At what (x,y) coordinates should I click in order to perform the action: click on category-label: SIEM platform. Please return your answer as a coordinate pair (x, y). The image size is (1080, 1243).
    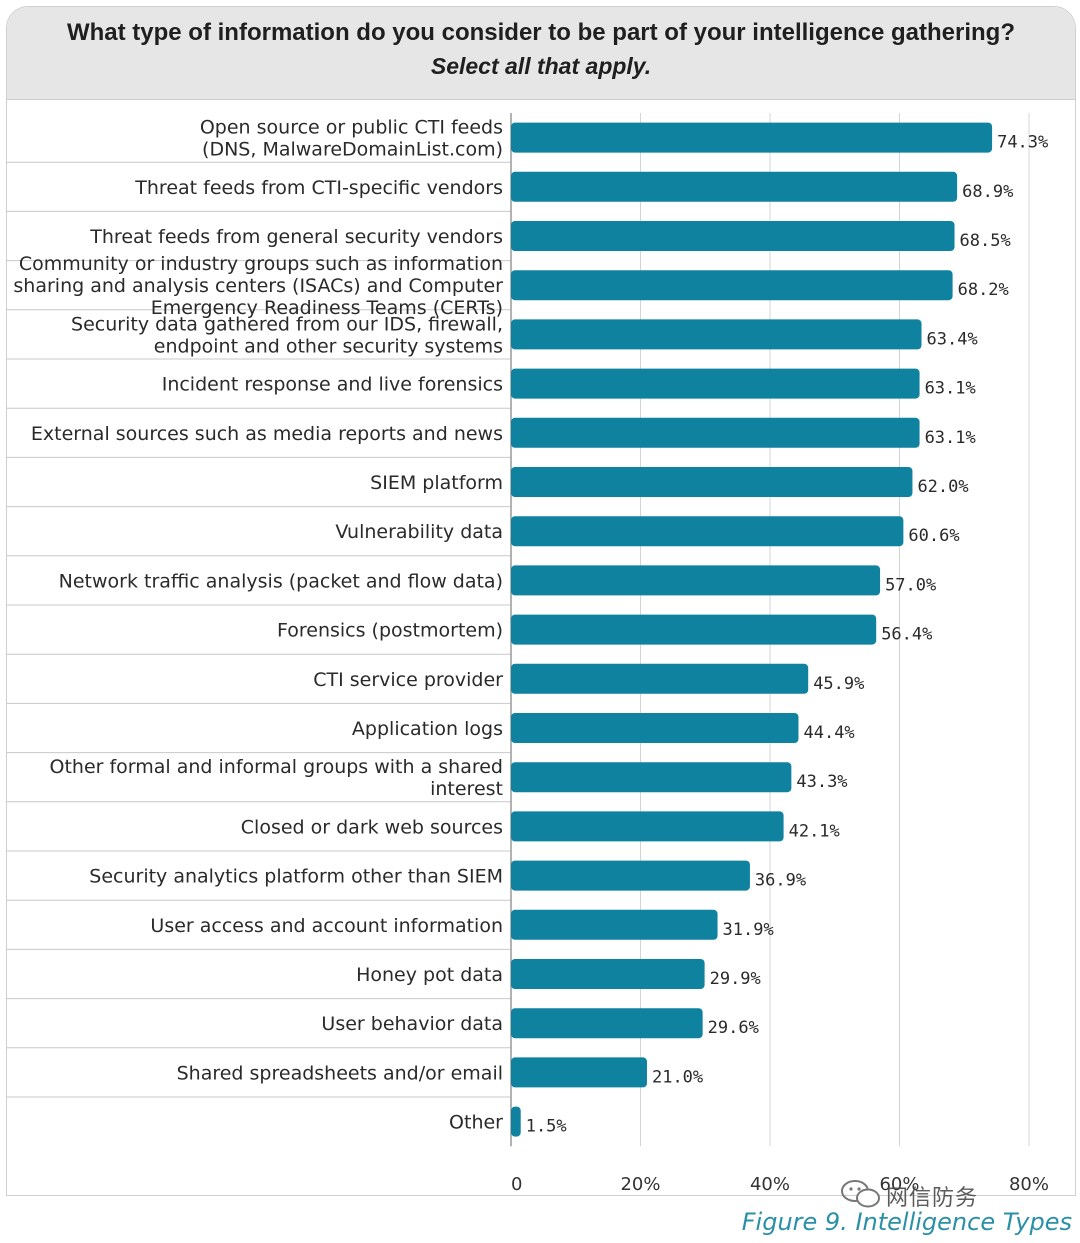
    Looking at the image, I should click on (436, 483).